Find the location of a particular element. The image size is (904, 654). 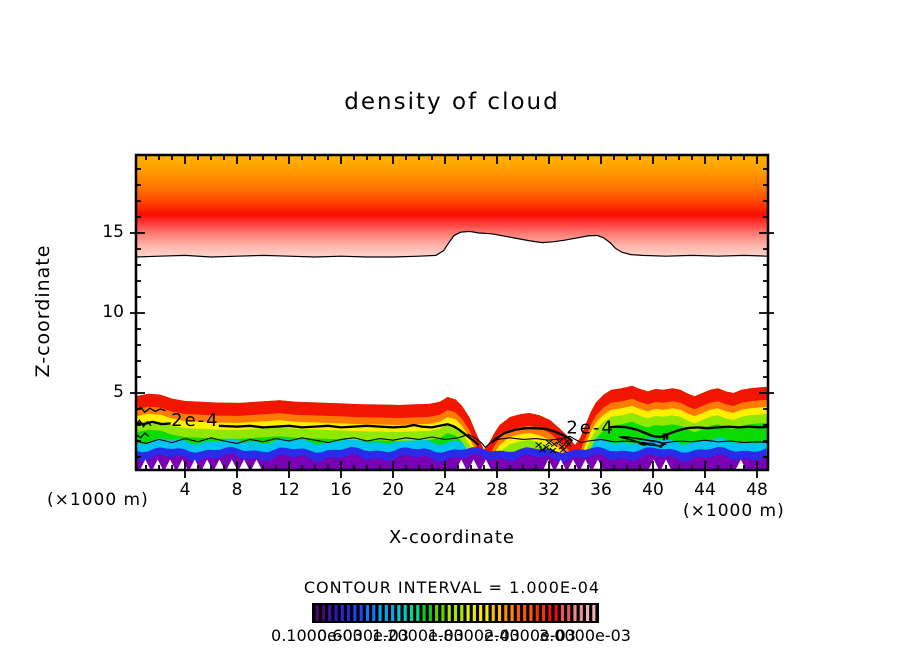

colorbar-value-label: 2.4000e-03 is located at coordinates (530, 635).